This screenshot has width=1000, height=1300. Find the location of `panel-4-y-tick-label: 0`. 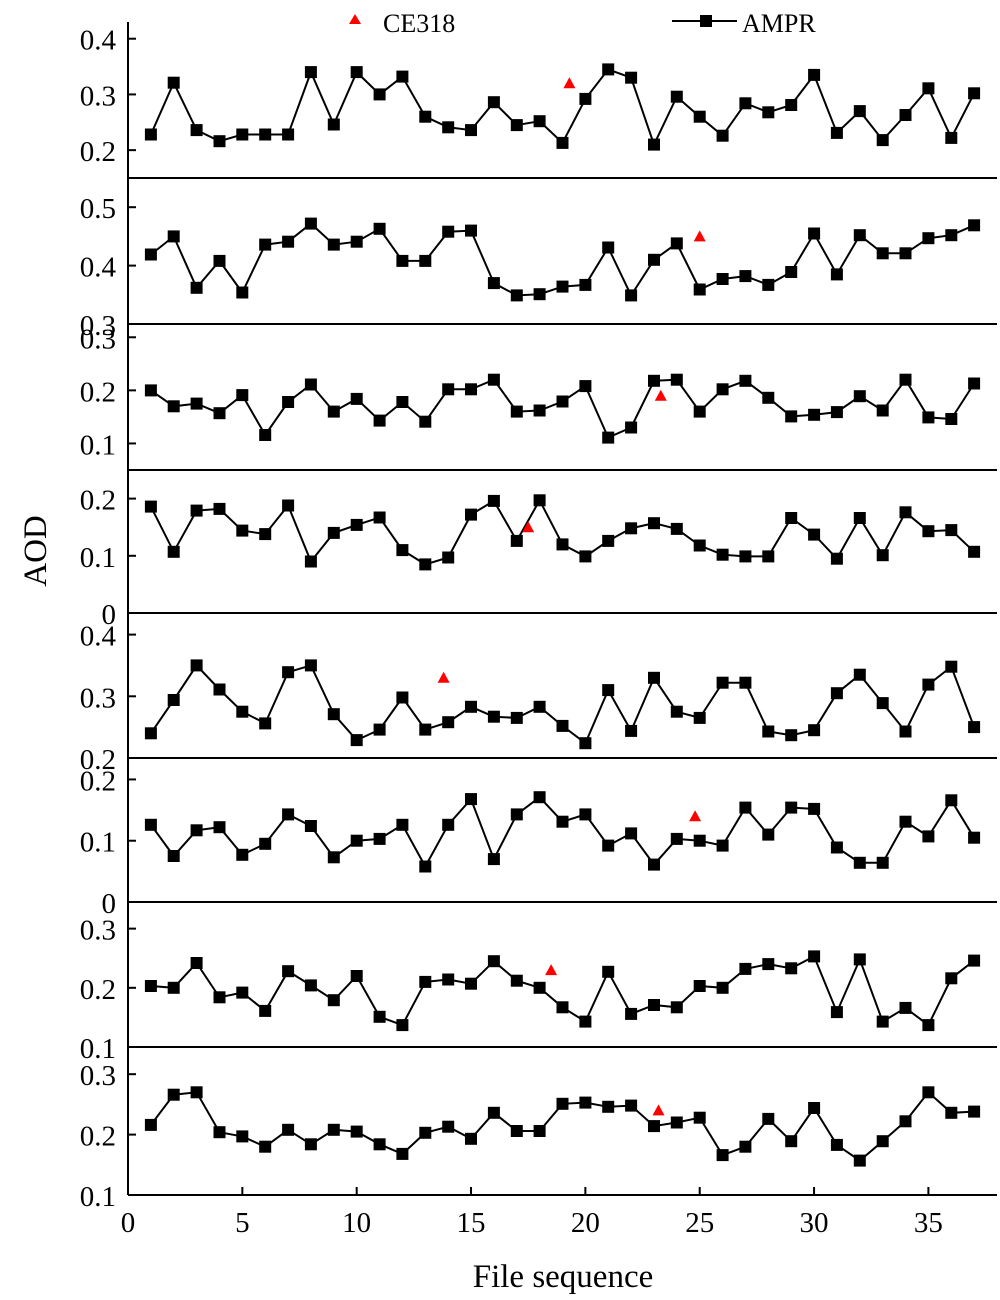

panel-4-y-tick-label: 0 is located at coordinates (109, 615).